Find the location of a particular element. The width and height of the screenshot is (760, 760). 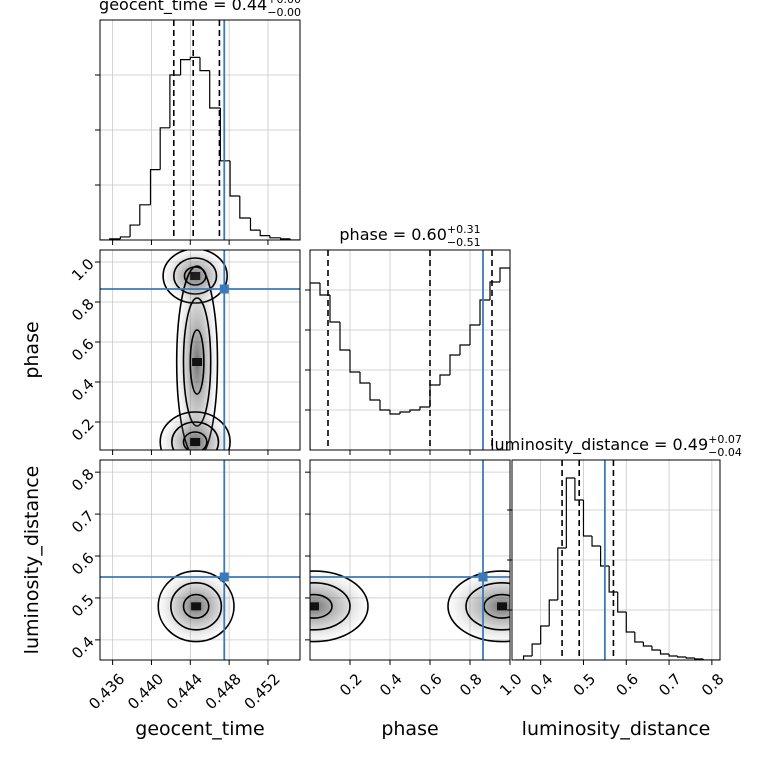

panel-title: luminosity_distance = 0.49 is located at coordinates (599, 445).